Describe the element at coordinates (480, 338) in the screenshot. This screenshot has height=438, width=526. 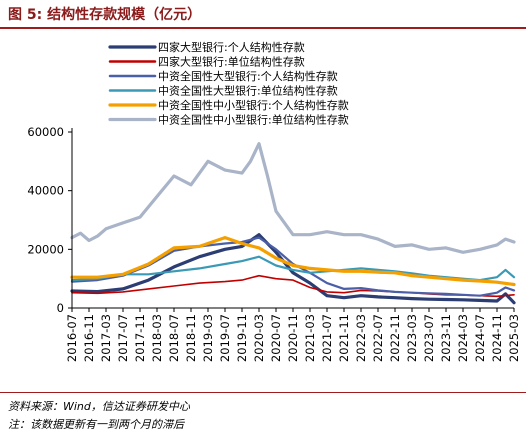
I see `x-tick-label: 2024-07` at that location.